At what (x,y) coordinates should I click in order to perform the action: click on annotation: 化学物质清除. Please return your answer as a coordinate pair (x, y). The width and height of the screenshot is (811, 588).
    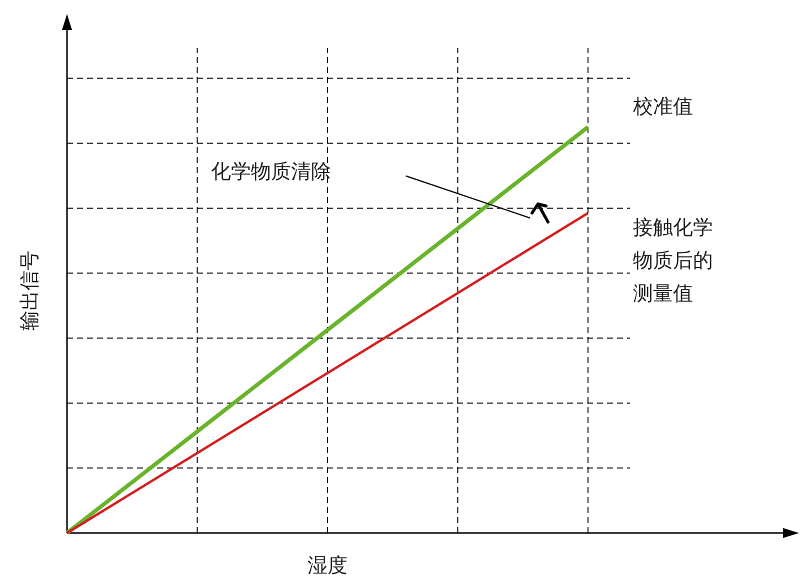
    Looking at the image, I should click on (271, 171).